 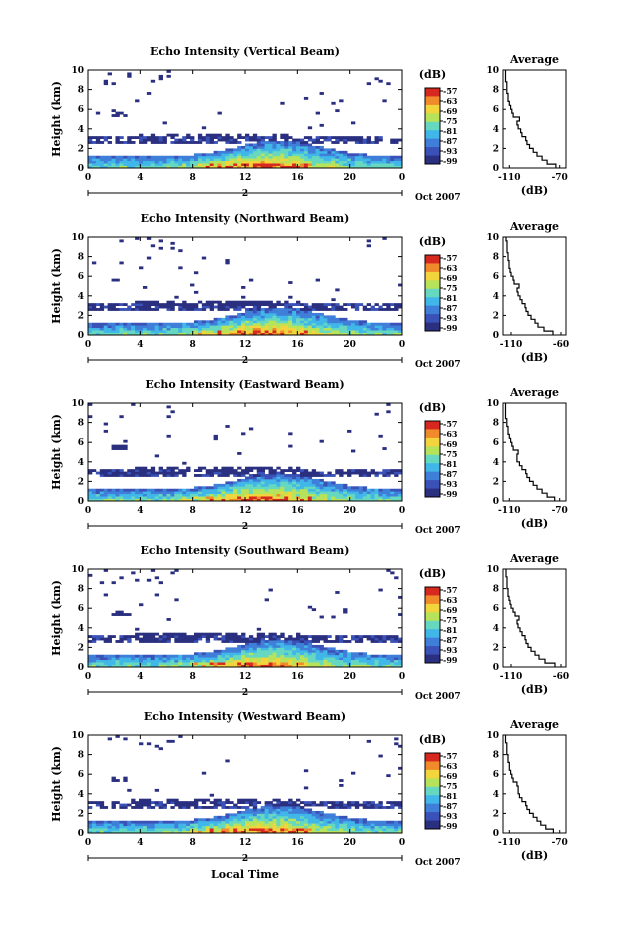 I want to click on date-label: Oct 2007, so click(x=438, y=198).